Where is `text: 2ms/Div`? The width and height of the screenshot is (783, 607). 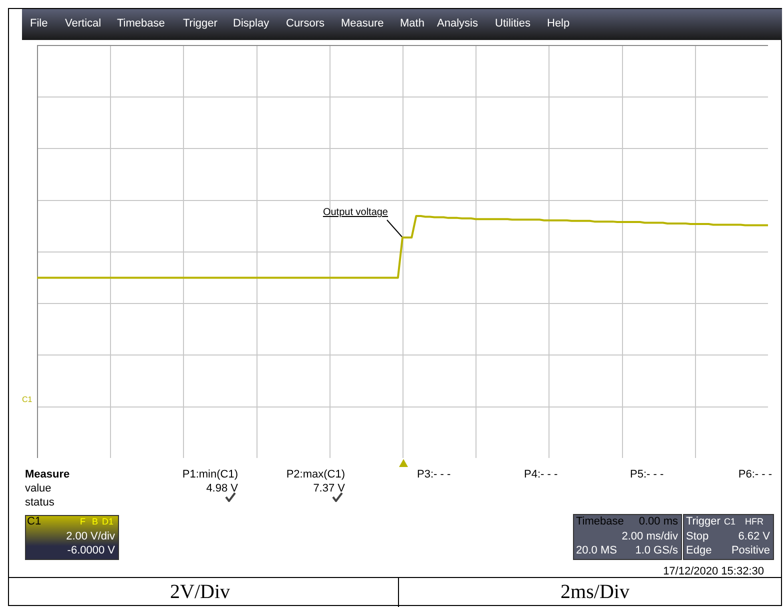 text: 2ms/Div is located at coordinates (595, 592).